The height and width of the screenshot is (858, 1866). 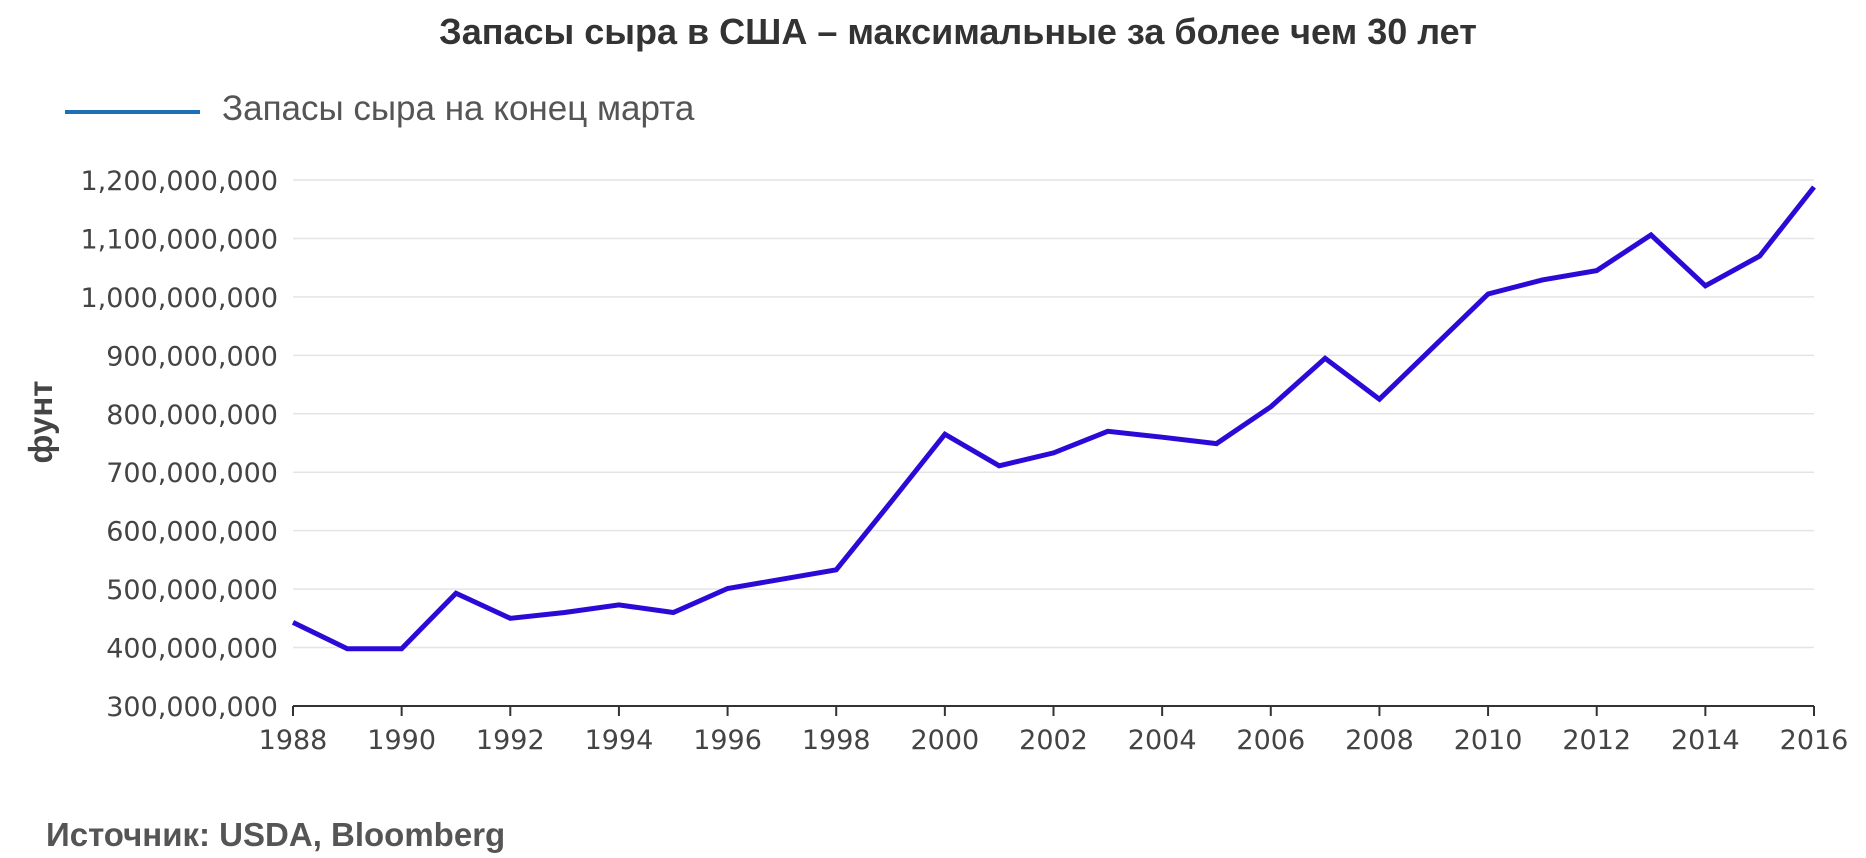 I want to click on y-tick-label: 400,000,000, so click(x=192, y=649).